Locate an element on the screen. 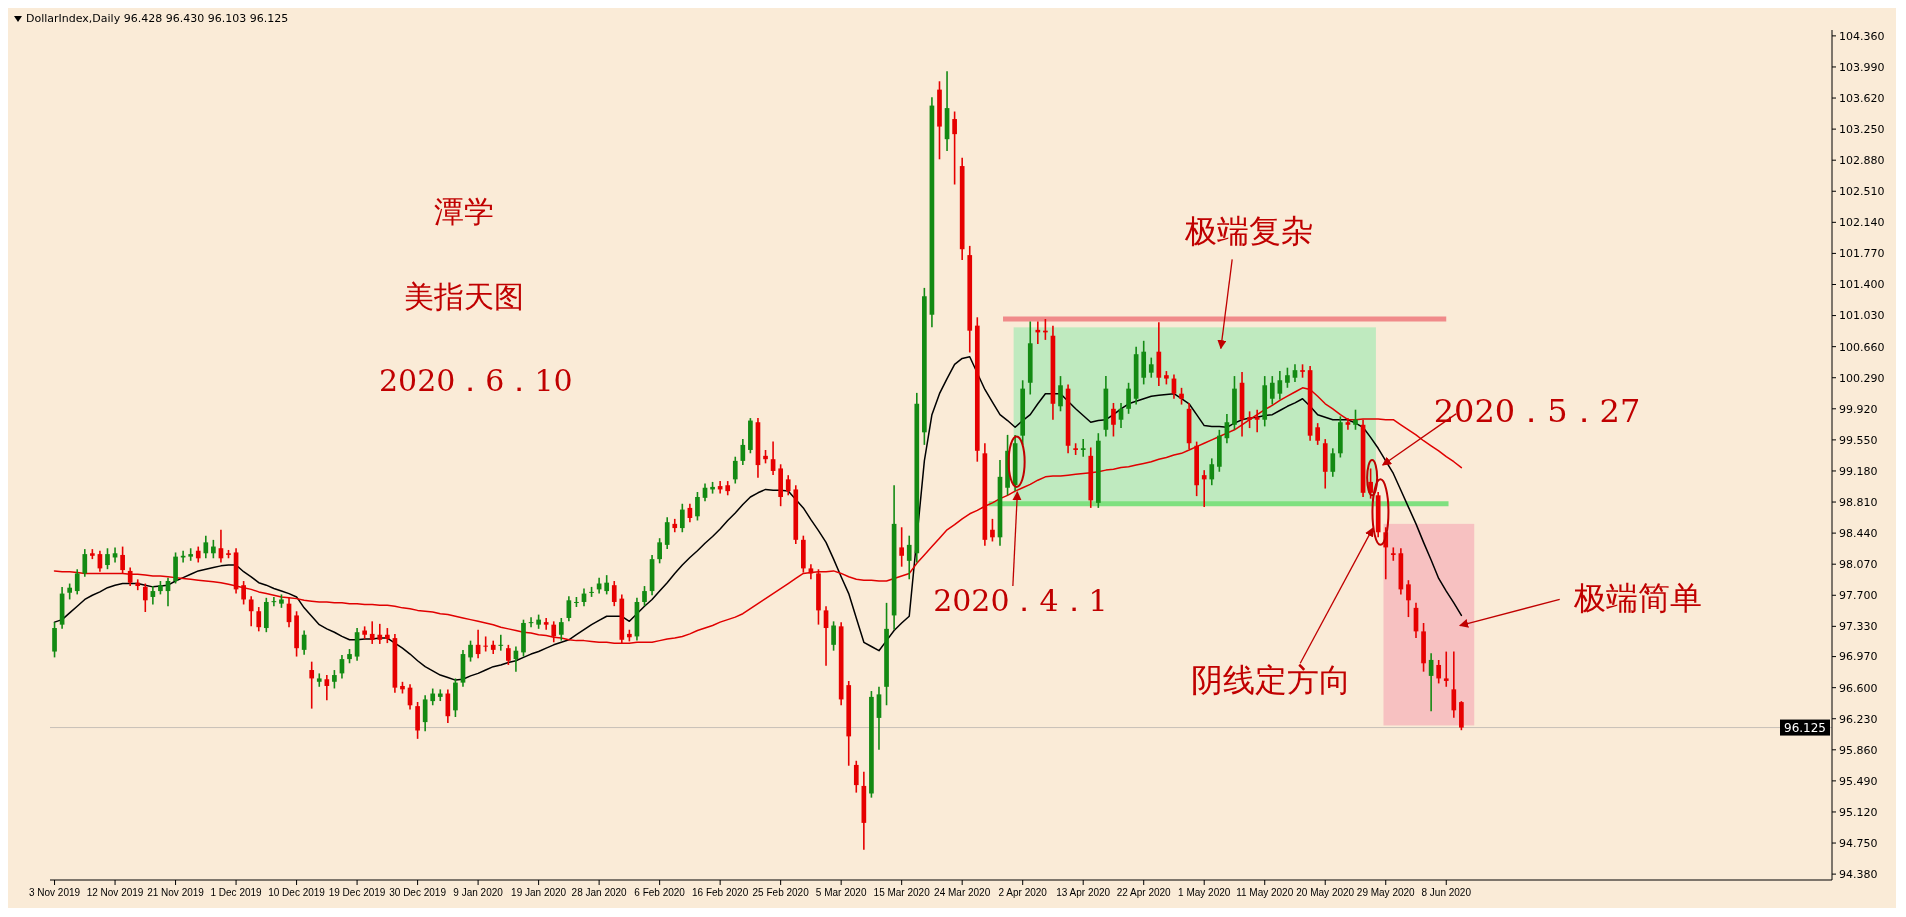 This screenshot has width=1906, height=917. y-tick-label: 99.920 is located at coordinates (1858, 409).